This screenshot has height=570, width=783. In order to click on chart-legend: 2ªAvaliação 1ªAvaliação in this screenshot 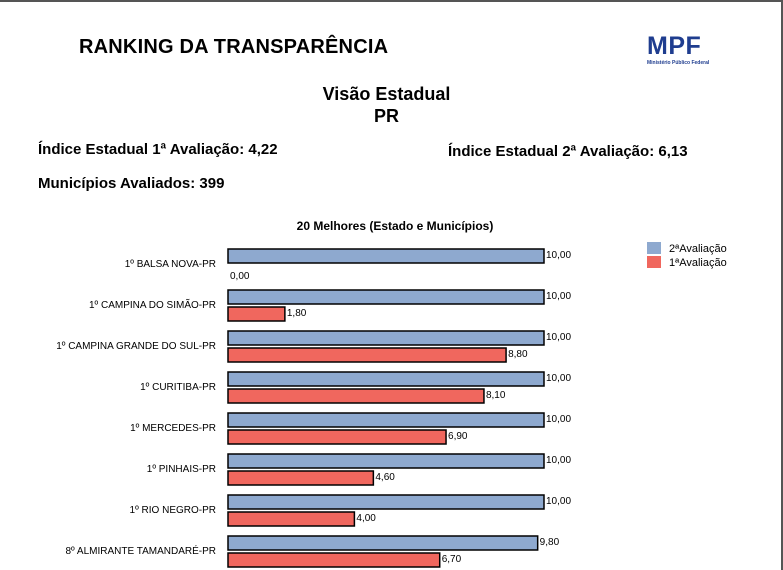, I will do `click(687, 255)`.